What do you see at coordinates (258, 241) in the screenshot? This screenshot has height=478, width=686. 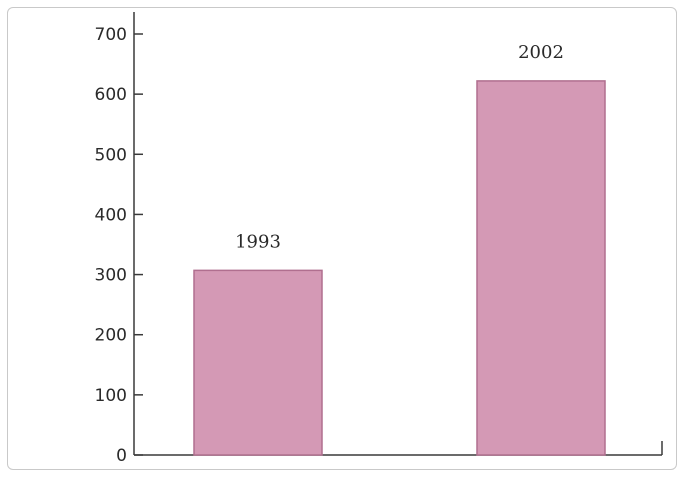 I see `bar-label-1993: 1993` at bounding box center [258, 241].